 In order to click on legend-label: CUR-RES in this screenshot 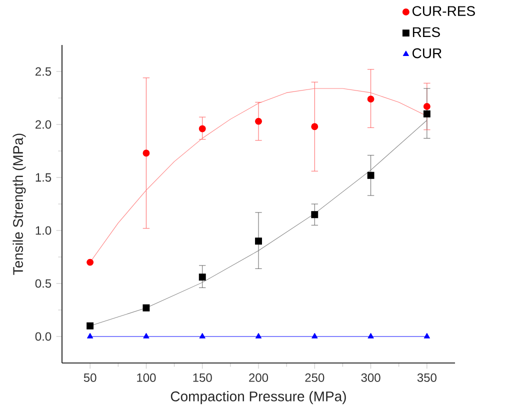, I will do `click(443, 11)`.